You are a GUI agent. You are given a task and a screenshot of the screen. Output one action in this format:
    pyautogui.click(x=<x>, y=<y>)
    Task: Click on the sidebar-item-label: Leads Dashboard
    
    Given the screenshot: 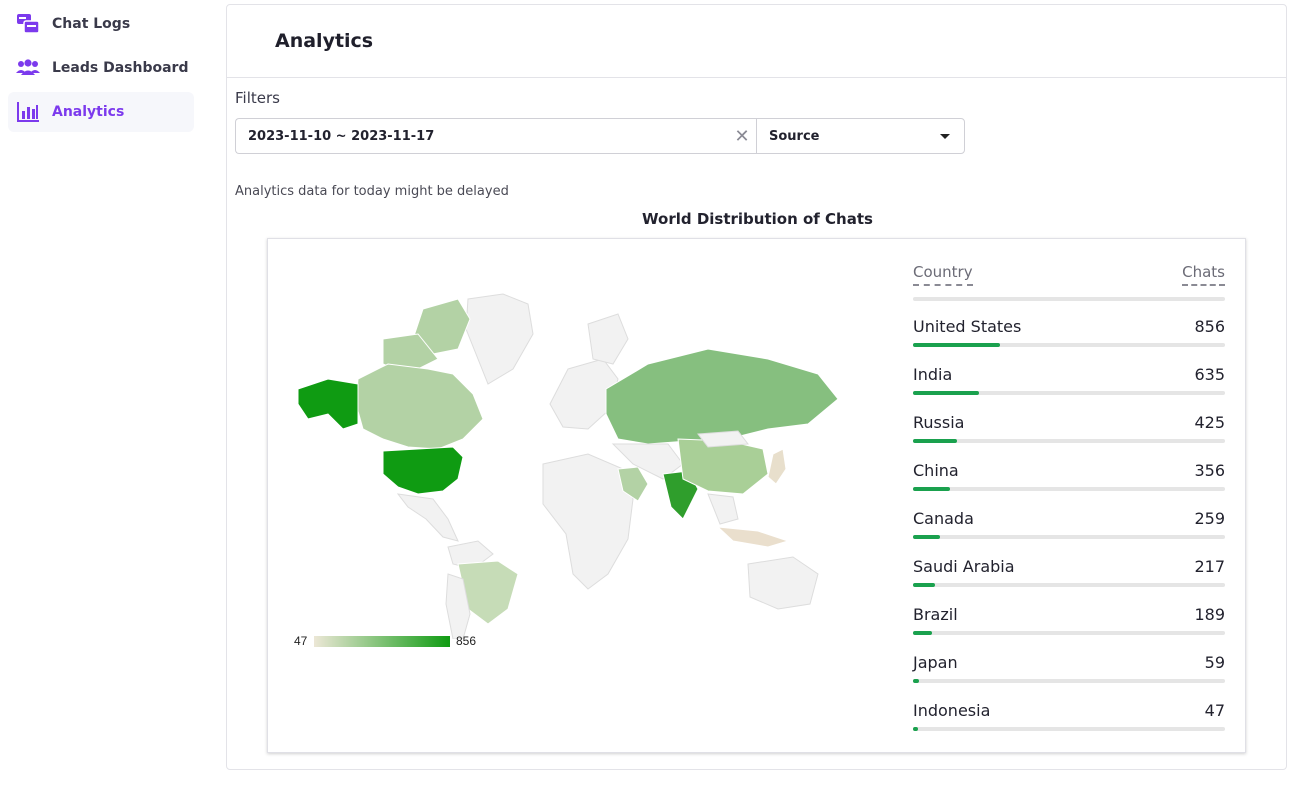 What is the action you would take?
    pyautogui.click(x=120, y=68)
    